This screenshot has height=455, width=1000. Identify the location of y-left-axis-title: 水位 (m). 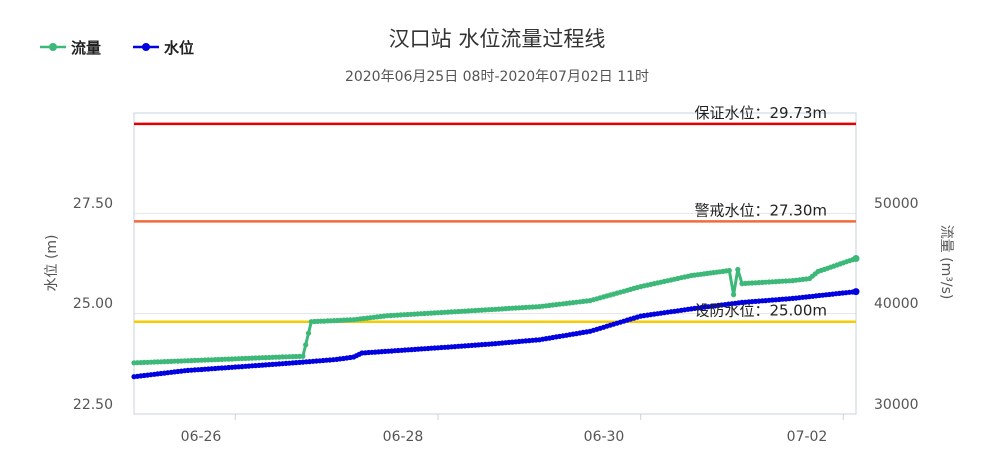
(52, 262).